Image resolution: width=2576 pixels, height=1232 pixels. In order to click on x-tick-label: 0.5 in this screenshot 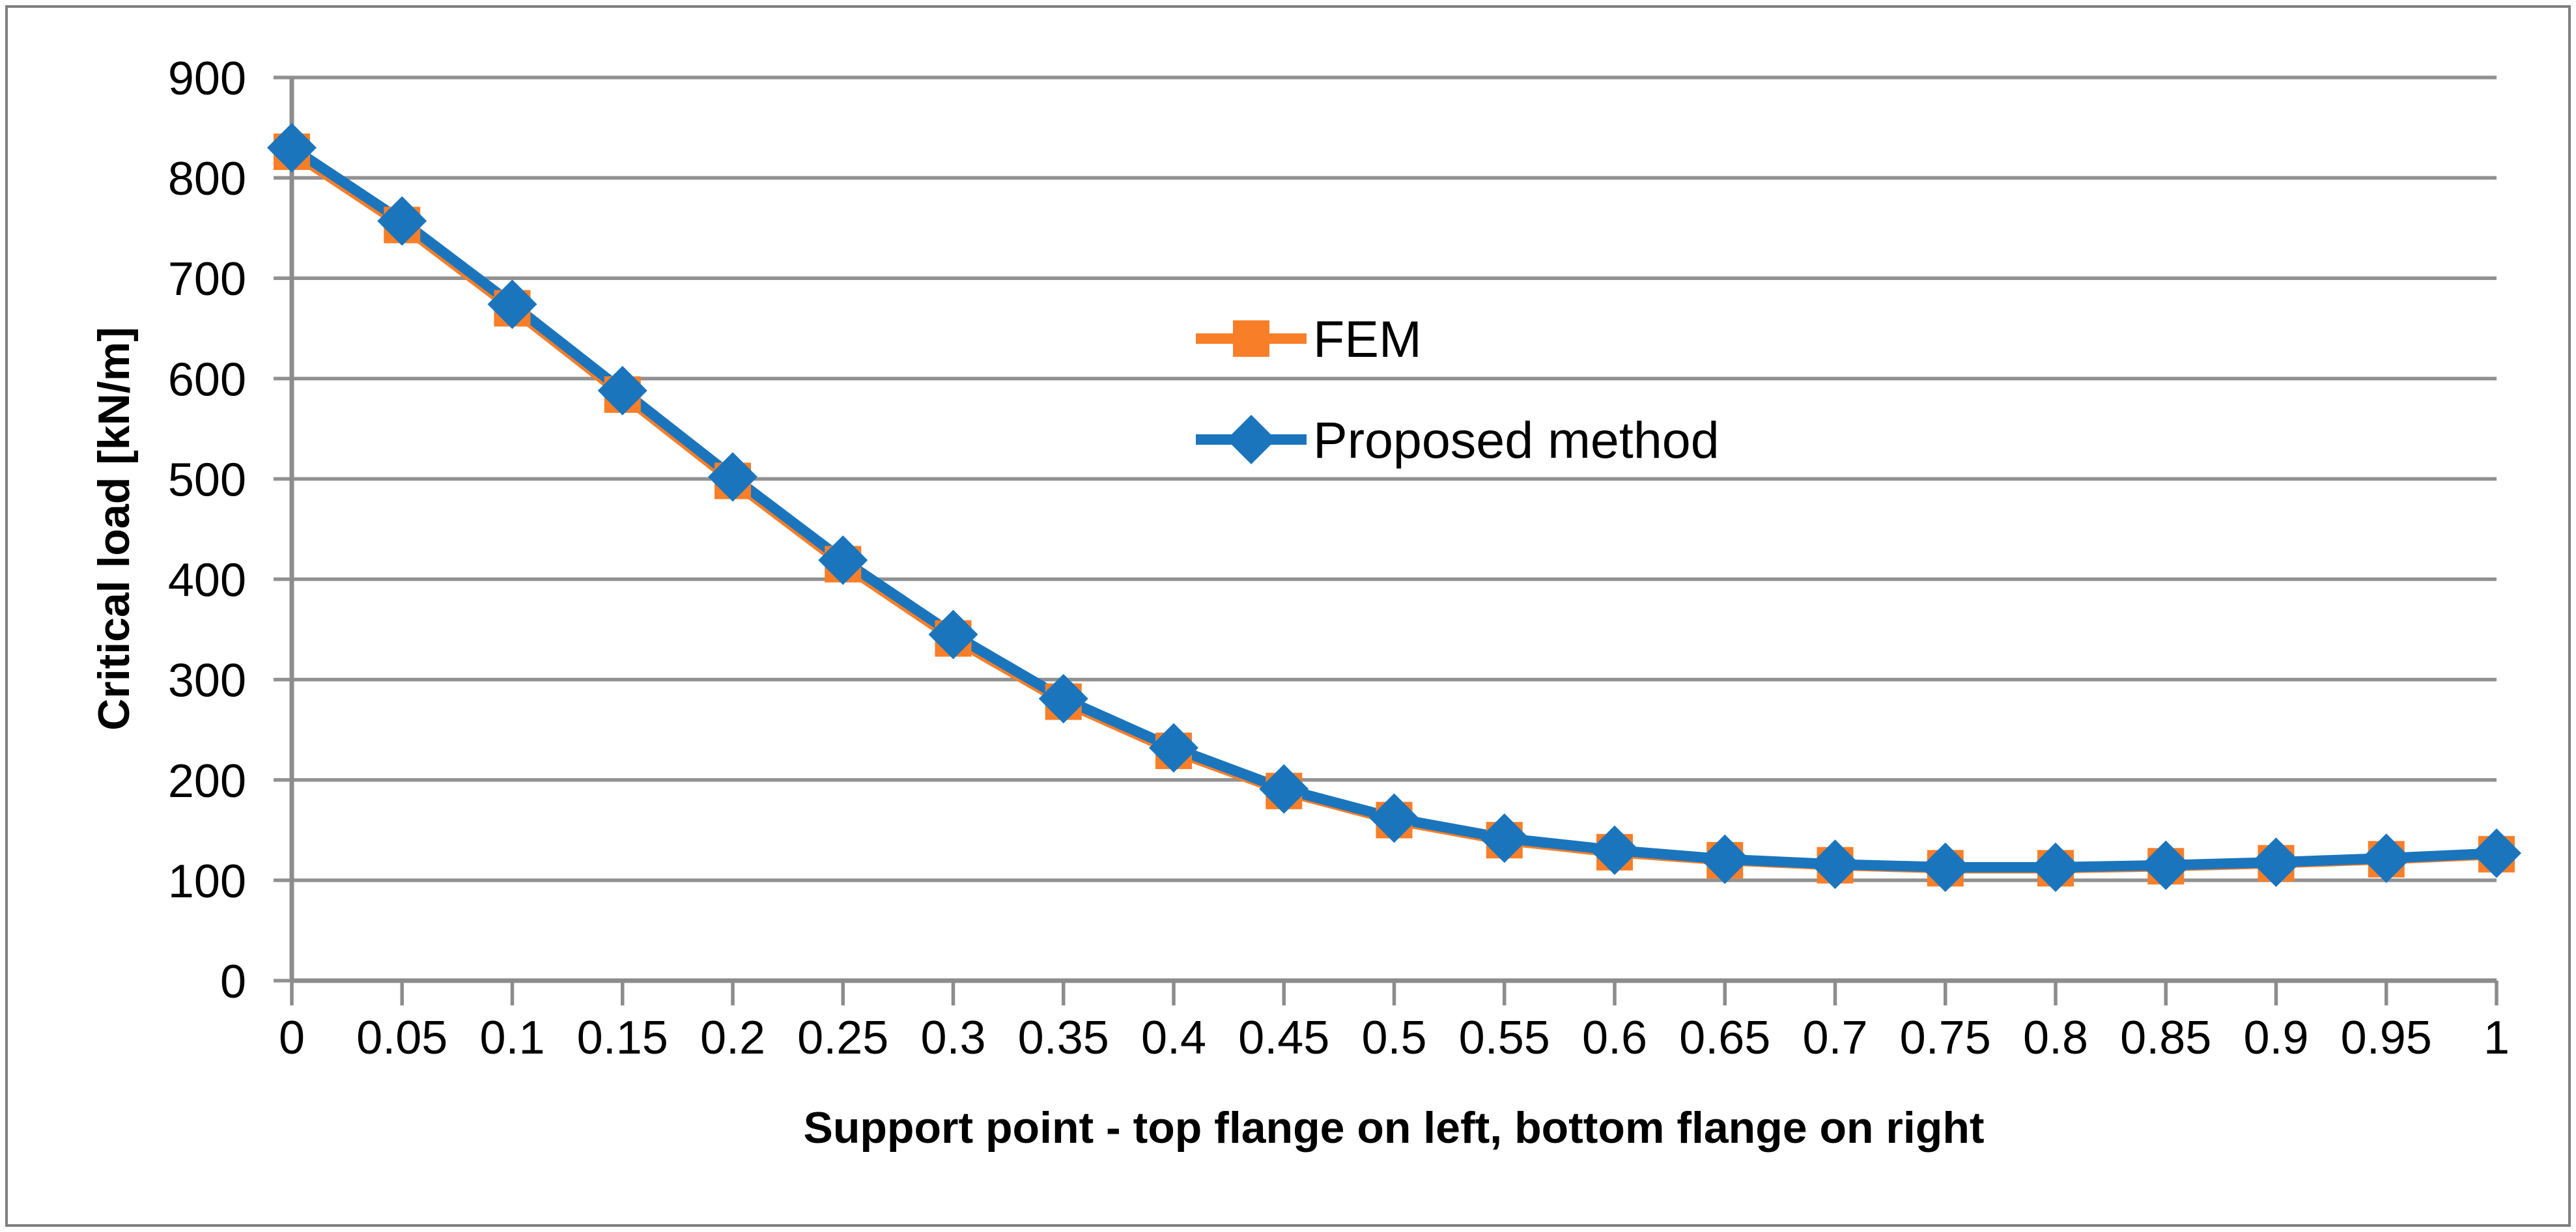, I will do `click(1393, 1038)`.